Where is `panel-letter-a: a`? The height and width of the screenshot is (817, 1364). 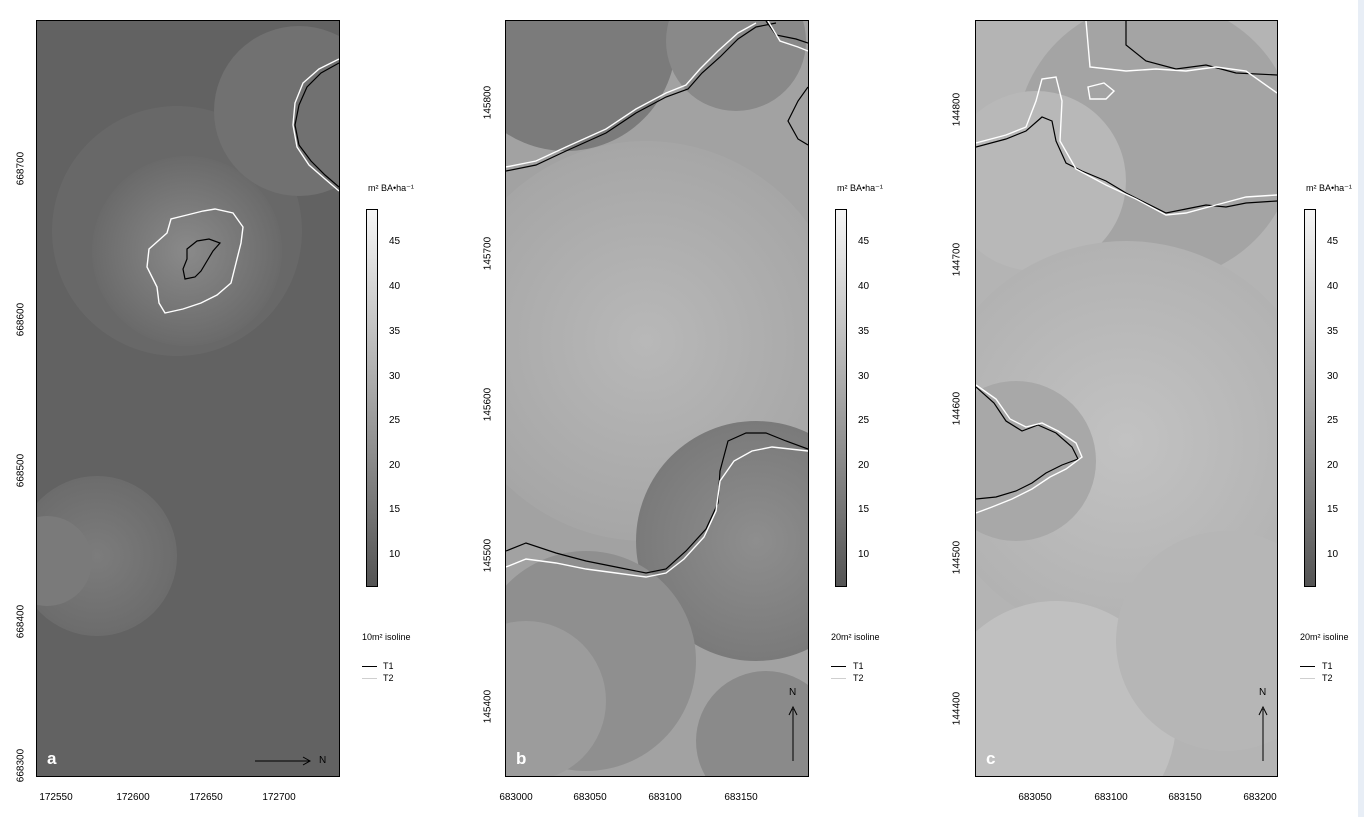
panel-letter-a: a is located at coordinates (52, 758).